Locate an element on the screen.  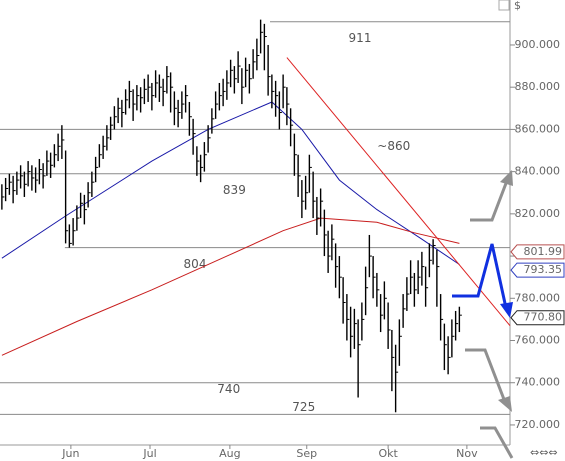
y-tick-label: 740.000 is located at coordinates (538, 382).